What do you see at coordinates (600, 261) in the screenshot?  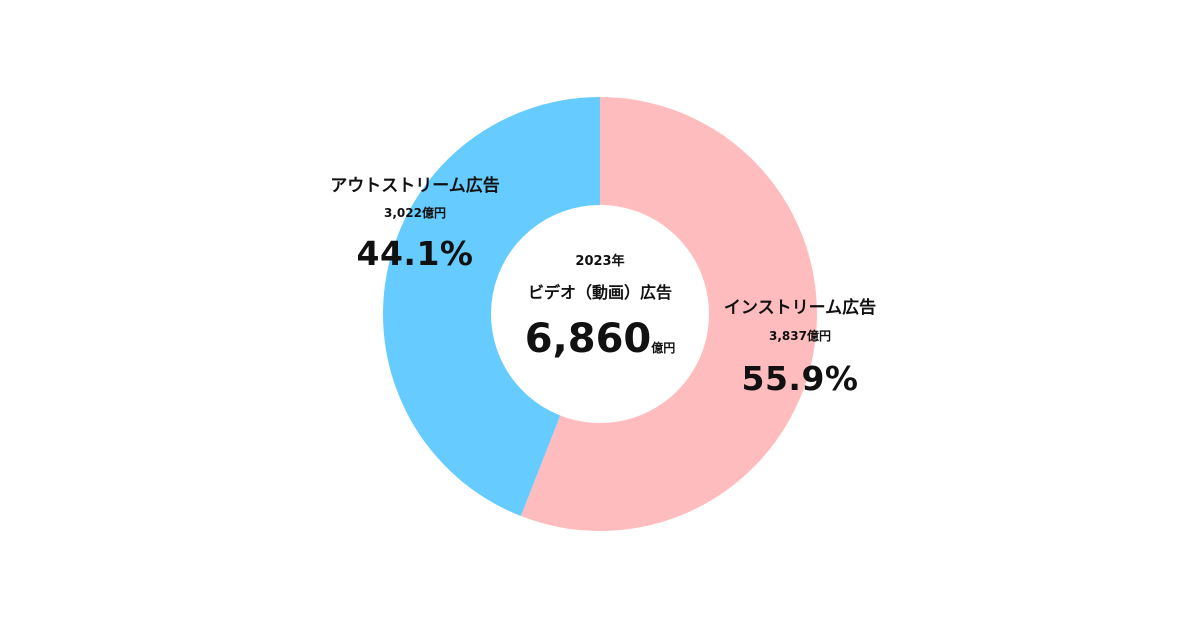 I see `center-year: 2023年` at bounding box center [600, 261].